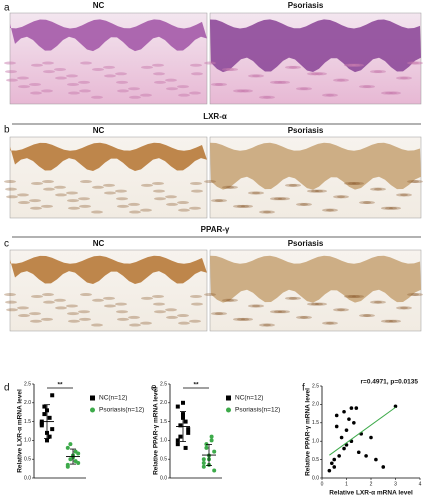 This screenshot has height=500, width=431. What do you see at coordinates (249, 398) in the screenshot?
I see `legend-label: NC(n=12)` at bounding box center [249, 398].